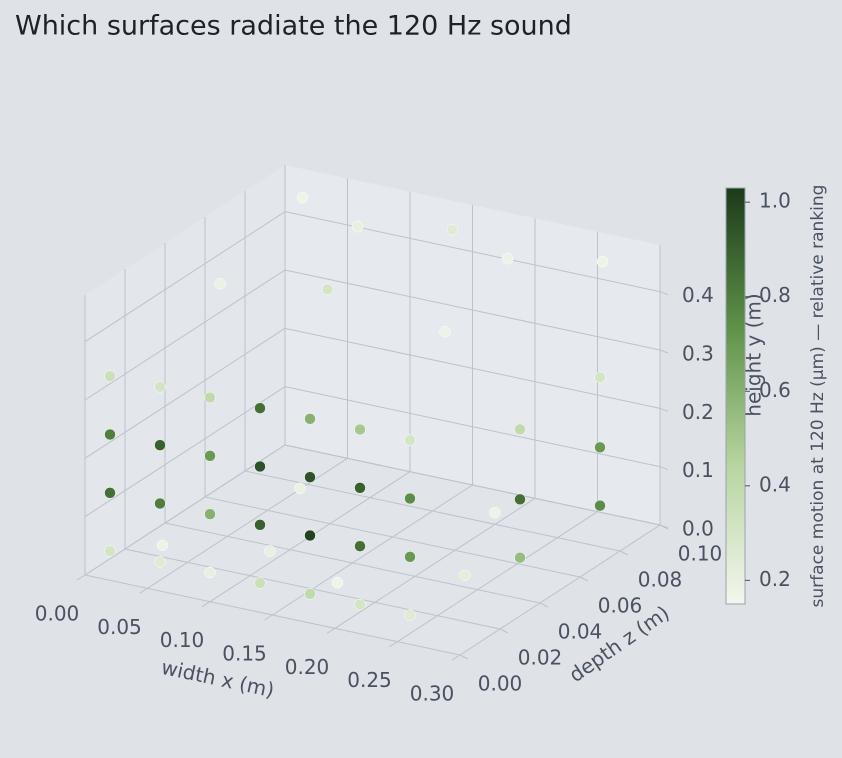 The height and width of the screenshot is (758, 842). What do you see at coordinates (698, 295) in the screenshot?
I see `y-tick-label: 0.4` at bounding box center [698, 295].